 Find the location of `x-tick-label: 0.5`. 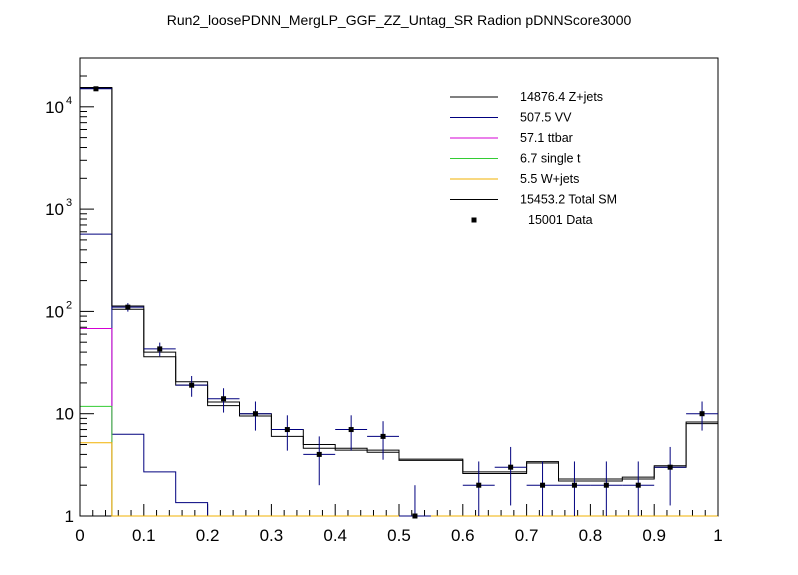

x-tick-label: 0.5 is located at coordinates (399, 535).